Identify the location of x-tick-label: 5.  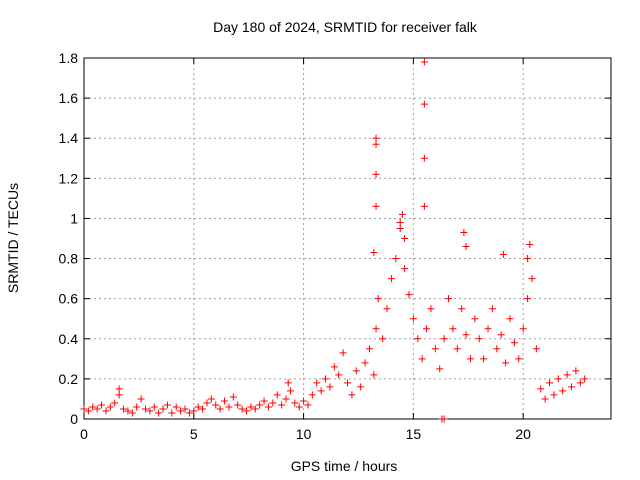
(194, 434).